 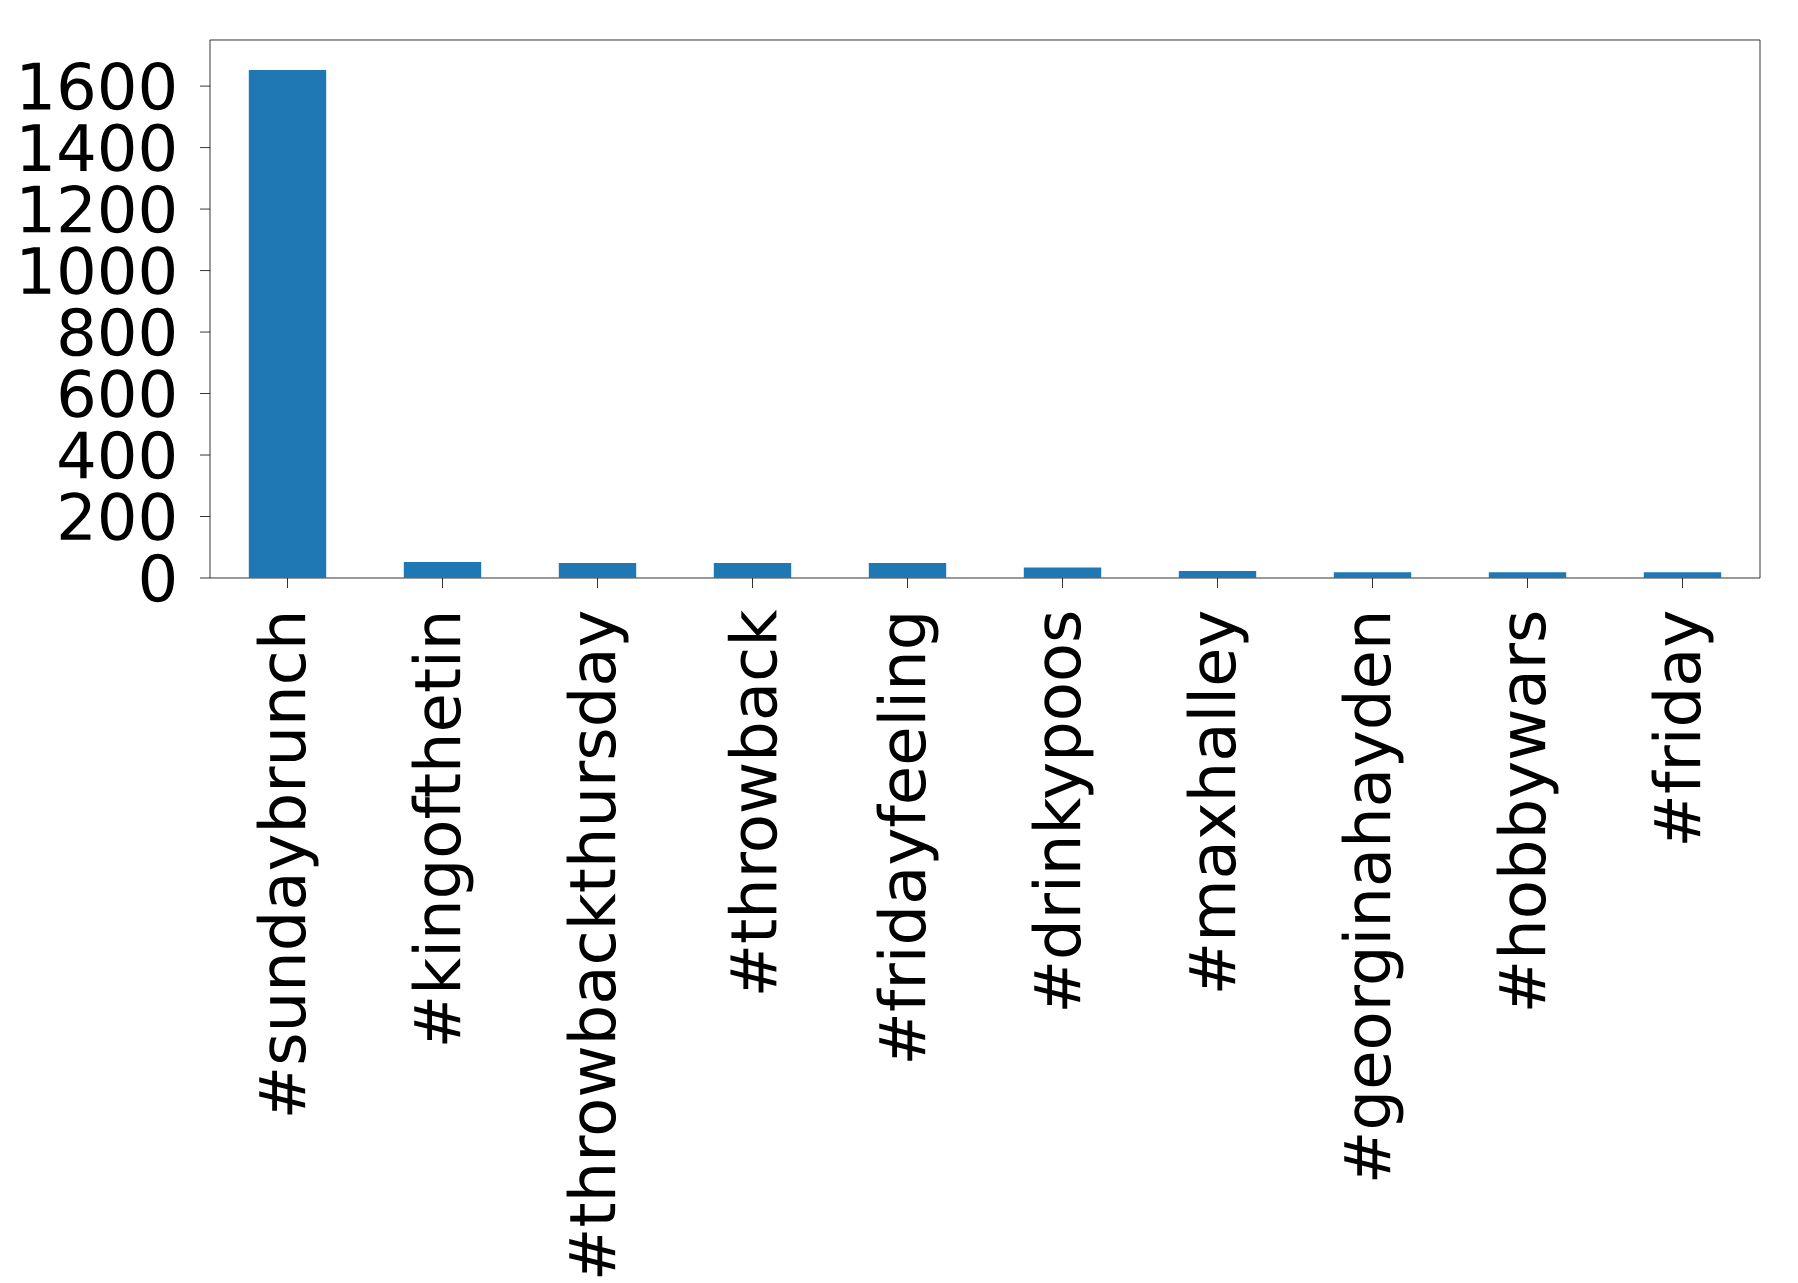 I want to click on x-tick-label: #hobbywars, so click(x=1527, y=810).